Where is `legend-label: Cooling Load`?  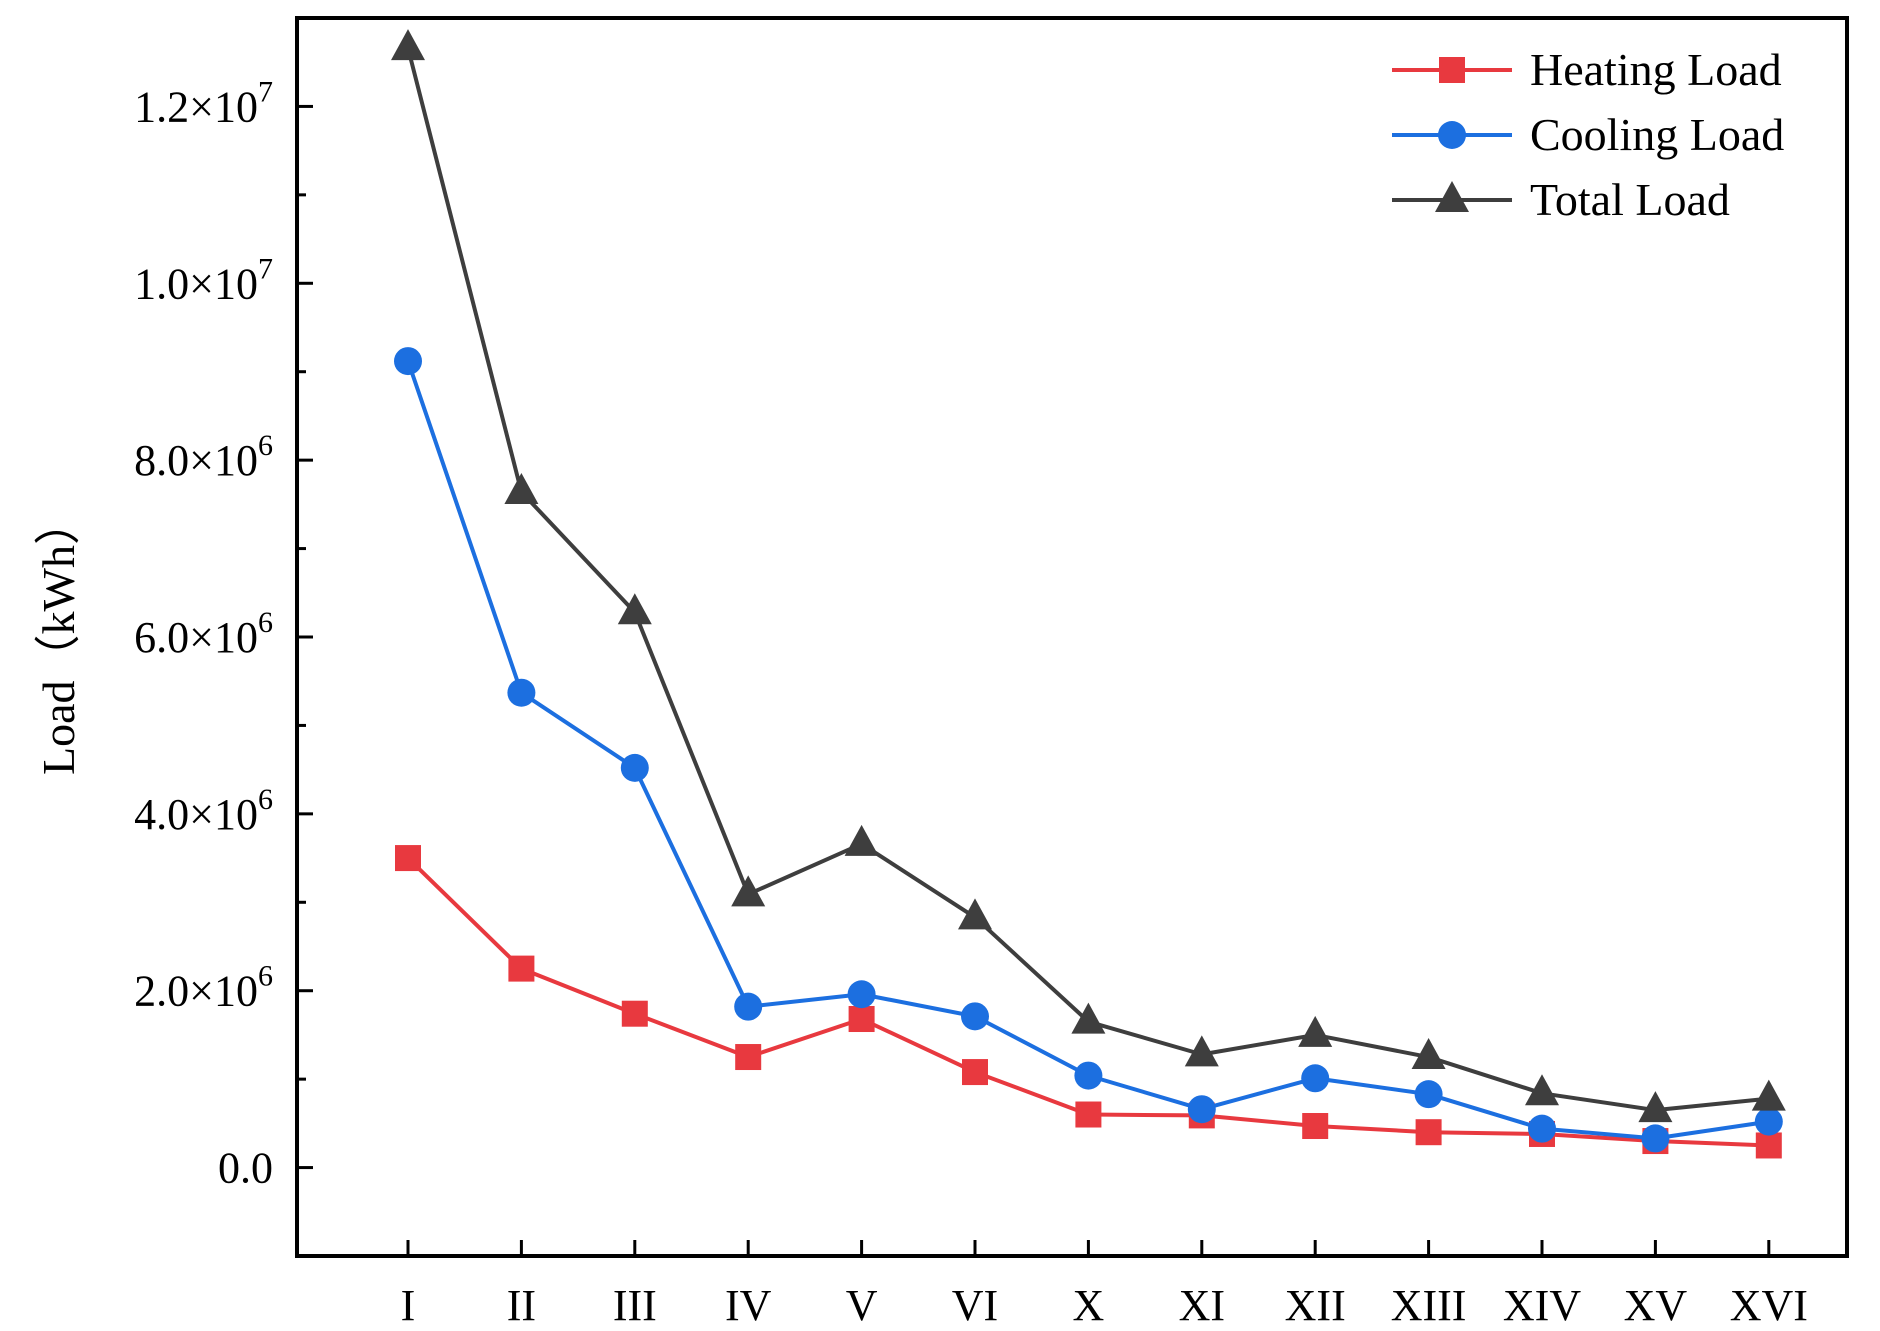
legend-label: Cooling Load is located at coordinates (1657, 134).